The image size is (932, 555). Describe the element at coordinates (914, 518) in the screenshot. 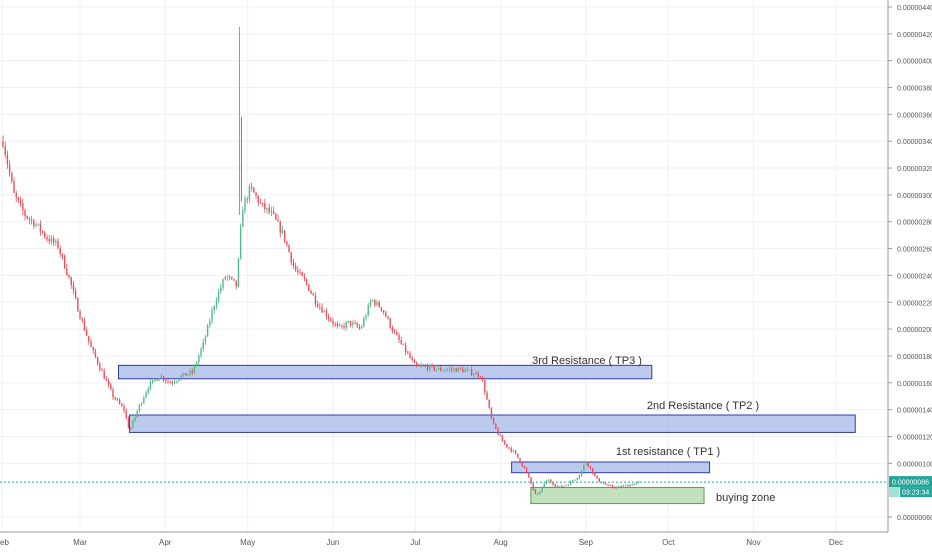

I see `y-tick-label: 0.00000060` at that location.